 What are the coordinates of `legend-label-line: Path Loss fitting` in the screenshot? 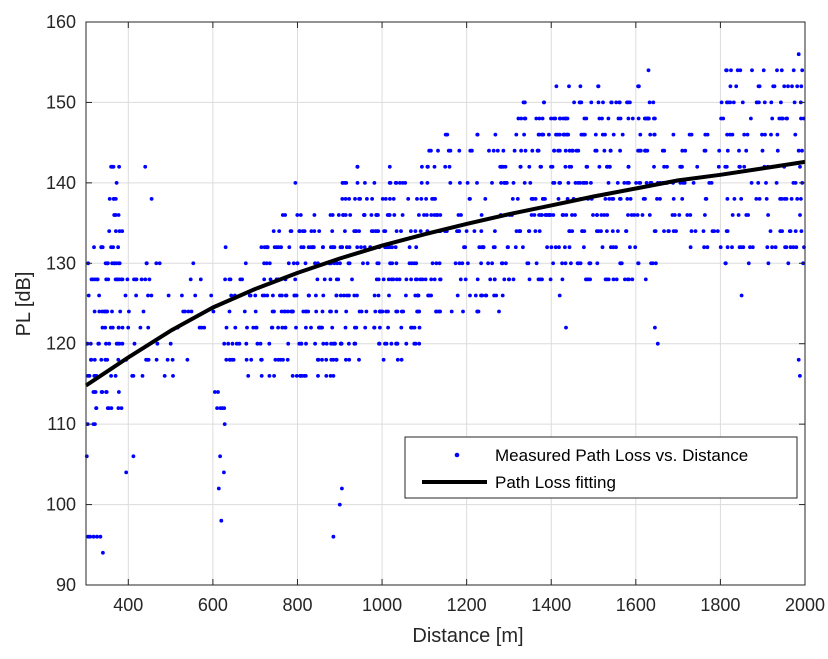 It's located at (555, 482).